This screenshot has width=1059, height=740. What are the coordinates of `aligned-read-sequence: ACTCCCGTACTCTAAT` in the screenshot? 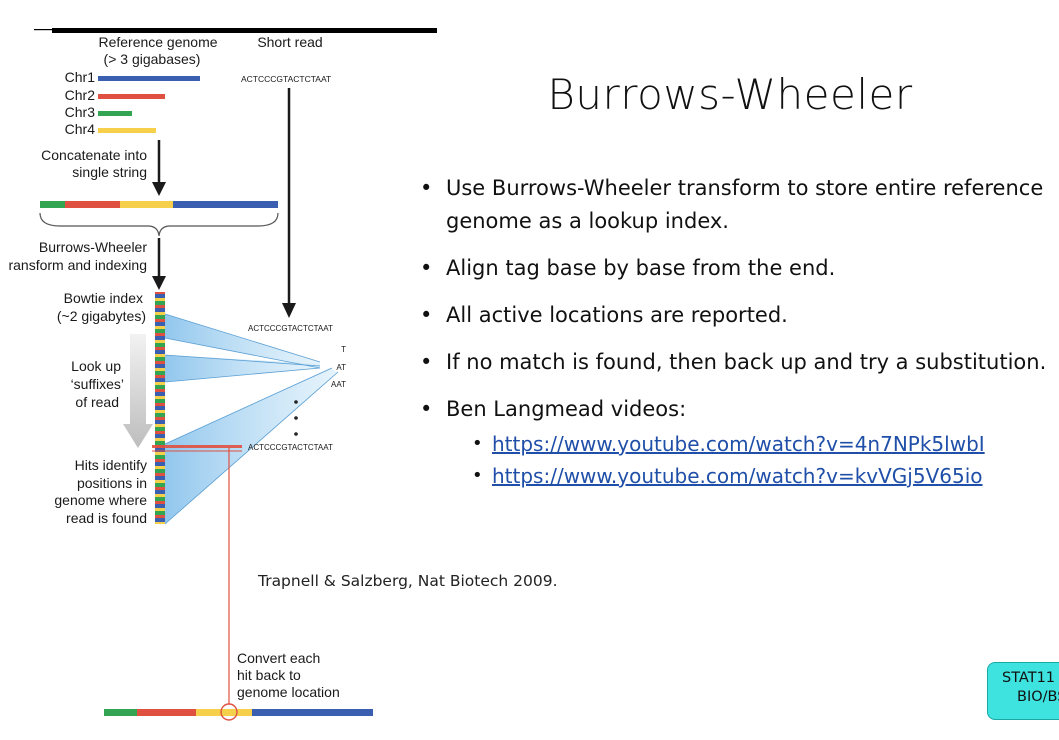 It's located at (290, 328).